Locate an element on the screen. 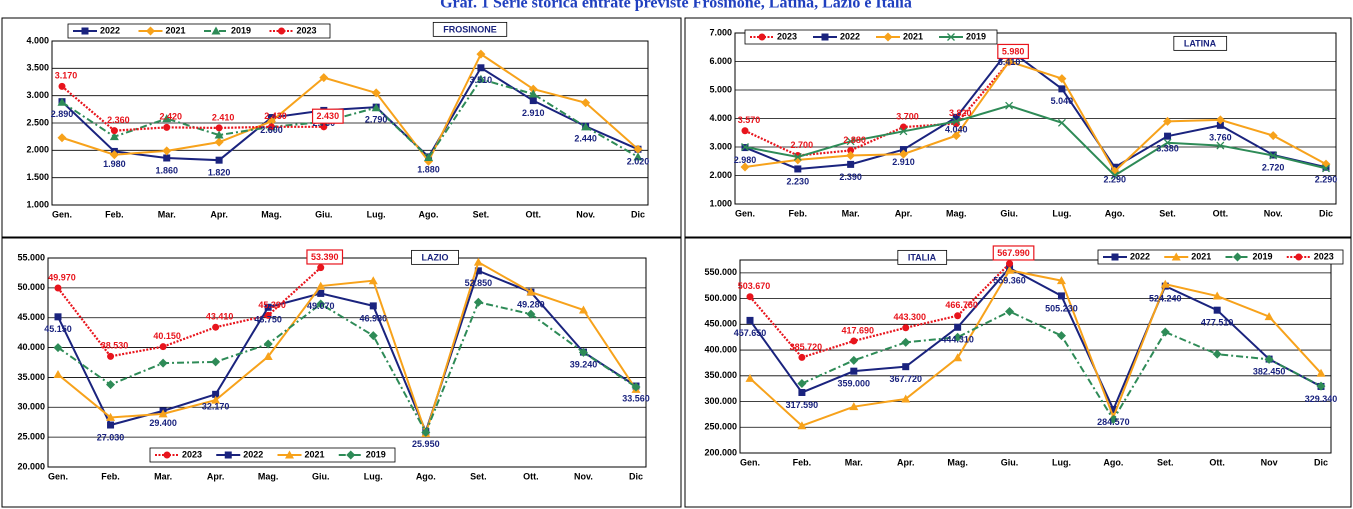 The width and height of the screenshot is (1353, 509). data-label: 5.980 is located at coordinates (1013, 51).